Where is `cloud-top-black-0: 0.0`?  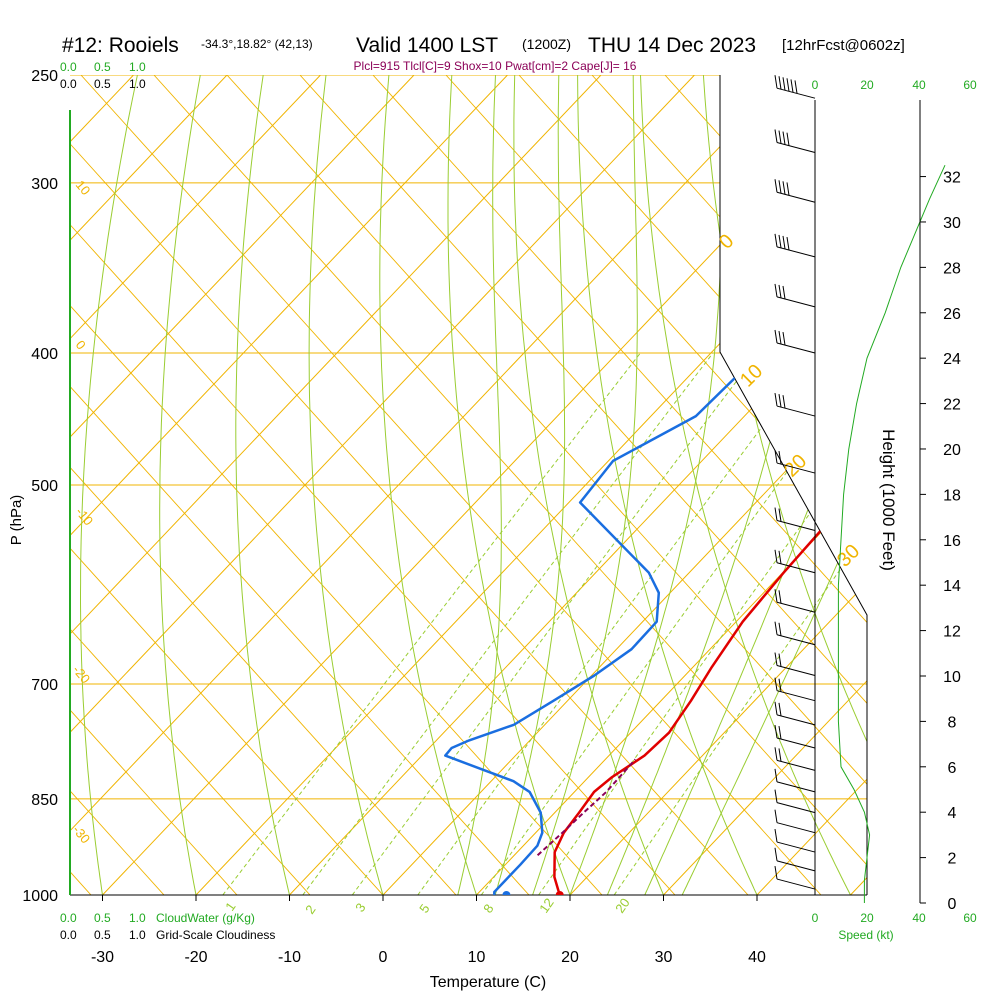
cloud-top-black-0: 0.0 is located at coordinates (68, 84).